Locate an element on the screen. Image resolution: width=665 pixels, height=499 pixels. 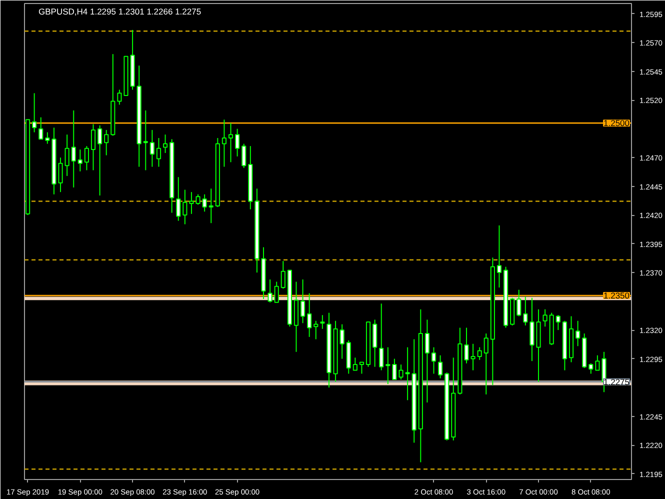
ref-line-label: 1.2350 is located at coordinates (617, 295).